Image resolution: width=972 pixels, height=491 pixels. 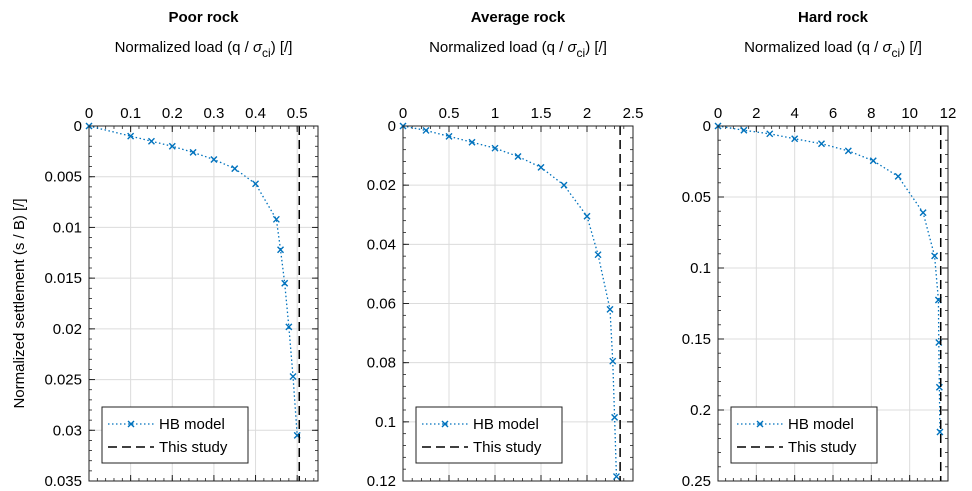 I want to click on y-tick-label: 0.15, so click(x=696, y=339).